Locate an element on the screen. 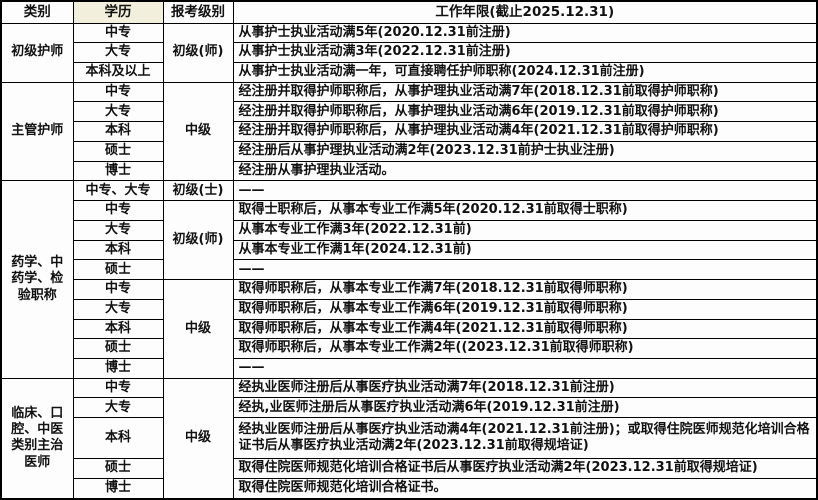 The height and width of the screenshot is (500, 818). category-cell: 初级护师 is located at coordinates (37, 52).